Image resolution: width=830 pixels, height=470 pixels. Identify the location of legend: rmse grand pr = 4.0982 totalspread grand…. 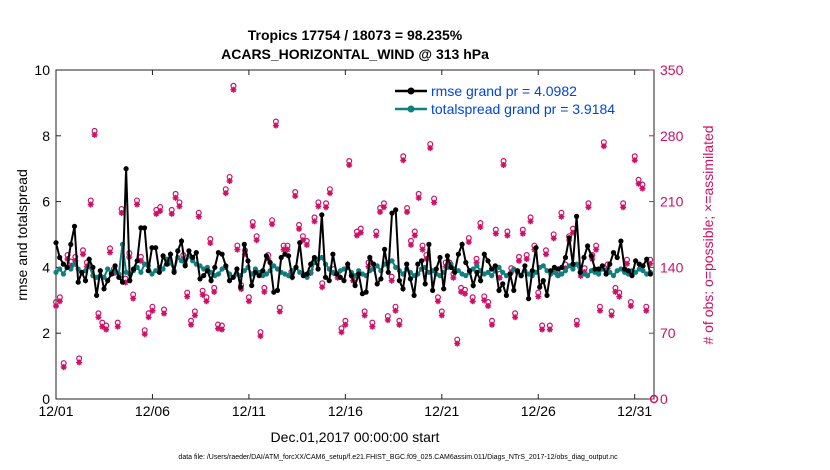
(520, 98).